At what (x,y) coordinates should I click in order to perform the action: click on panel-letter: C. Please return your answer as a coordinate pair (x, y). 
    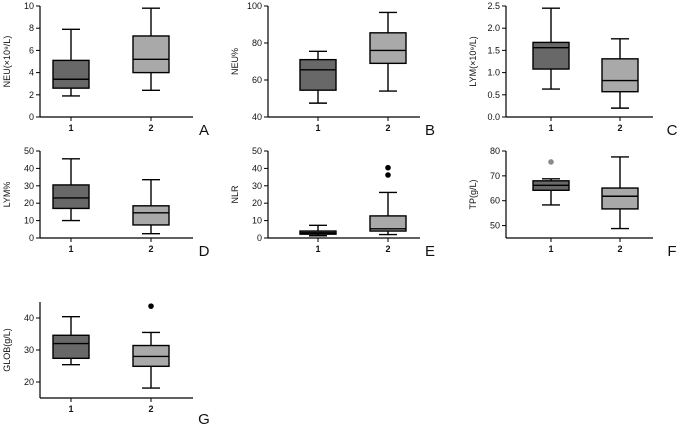
    Looking at the image, I should click on (672, 130).